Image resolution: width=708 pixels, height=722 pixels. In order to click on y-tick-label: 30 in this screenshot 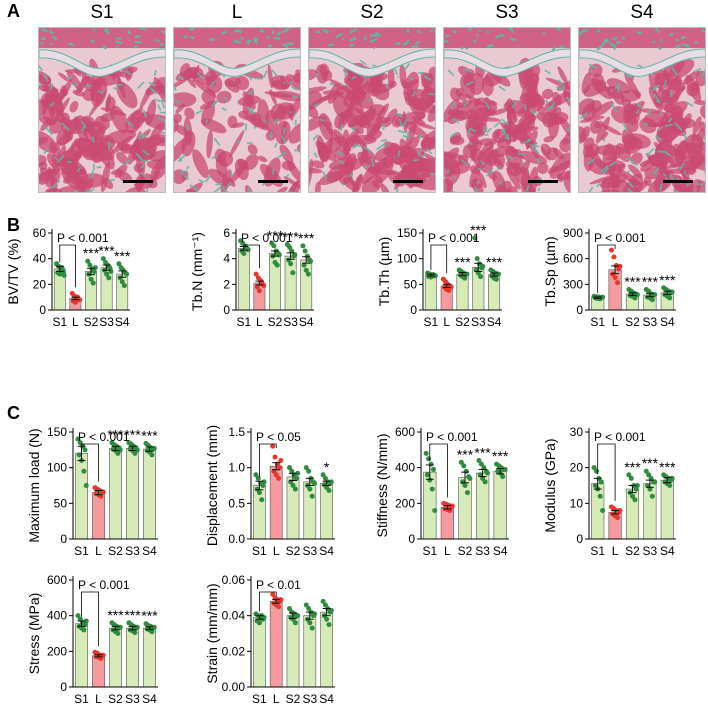, I will do `click(577, 432)`.